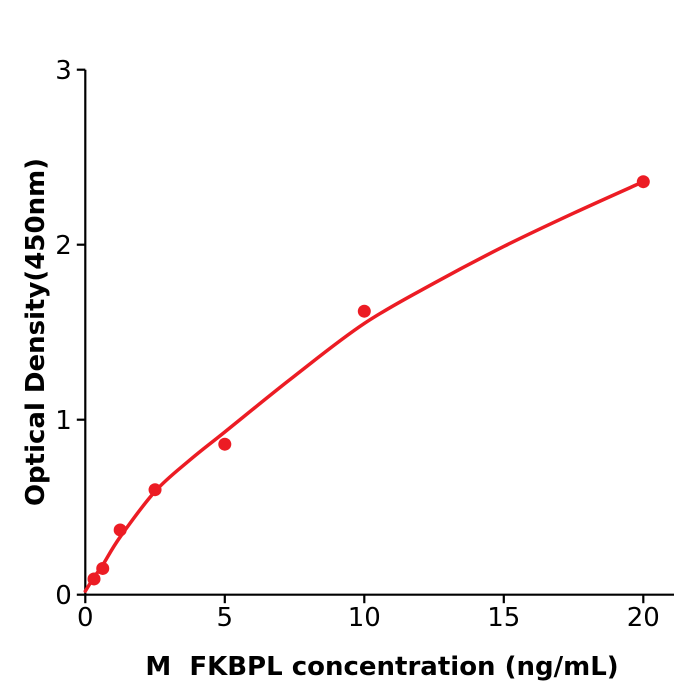  Describe the element at coordinates (503, 618) in the screenshot. I see `x-tick-label: 15` at that location.